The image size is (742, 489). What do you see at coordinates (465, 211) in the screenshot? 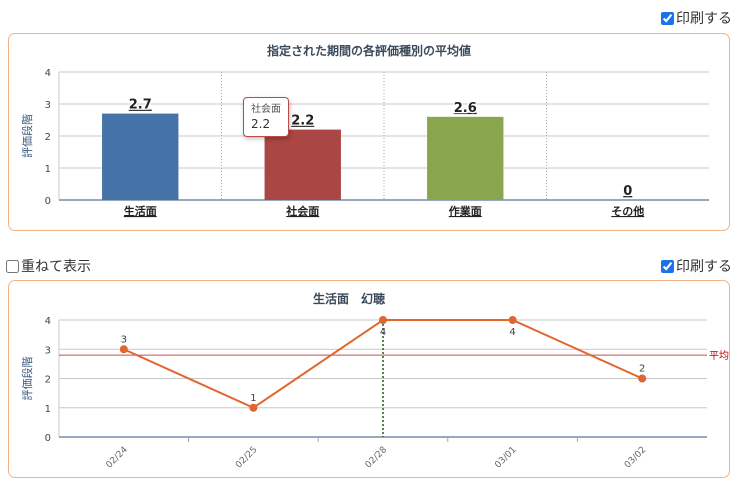
I see `bar-category-label: 作業面` at bounding box center [465, 211].